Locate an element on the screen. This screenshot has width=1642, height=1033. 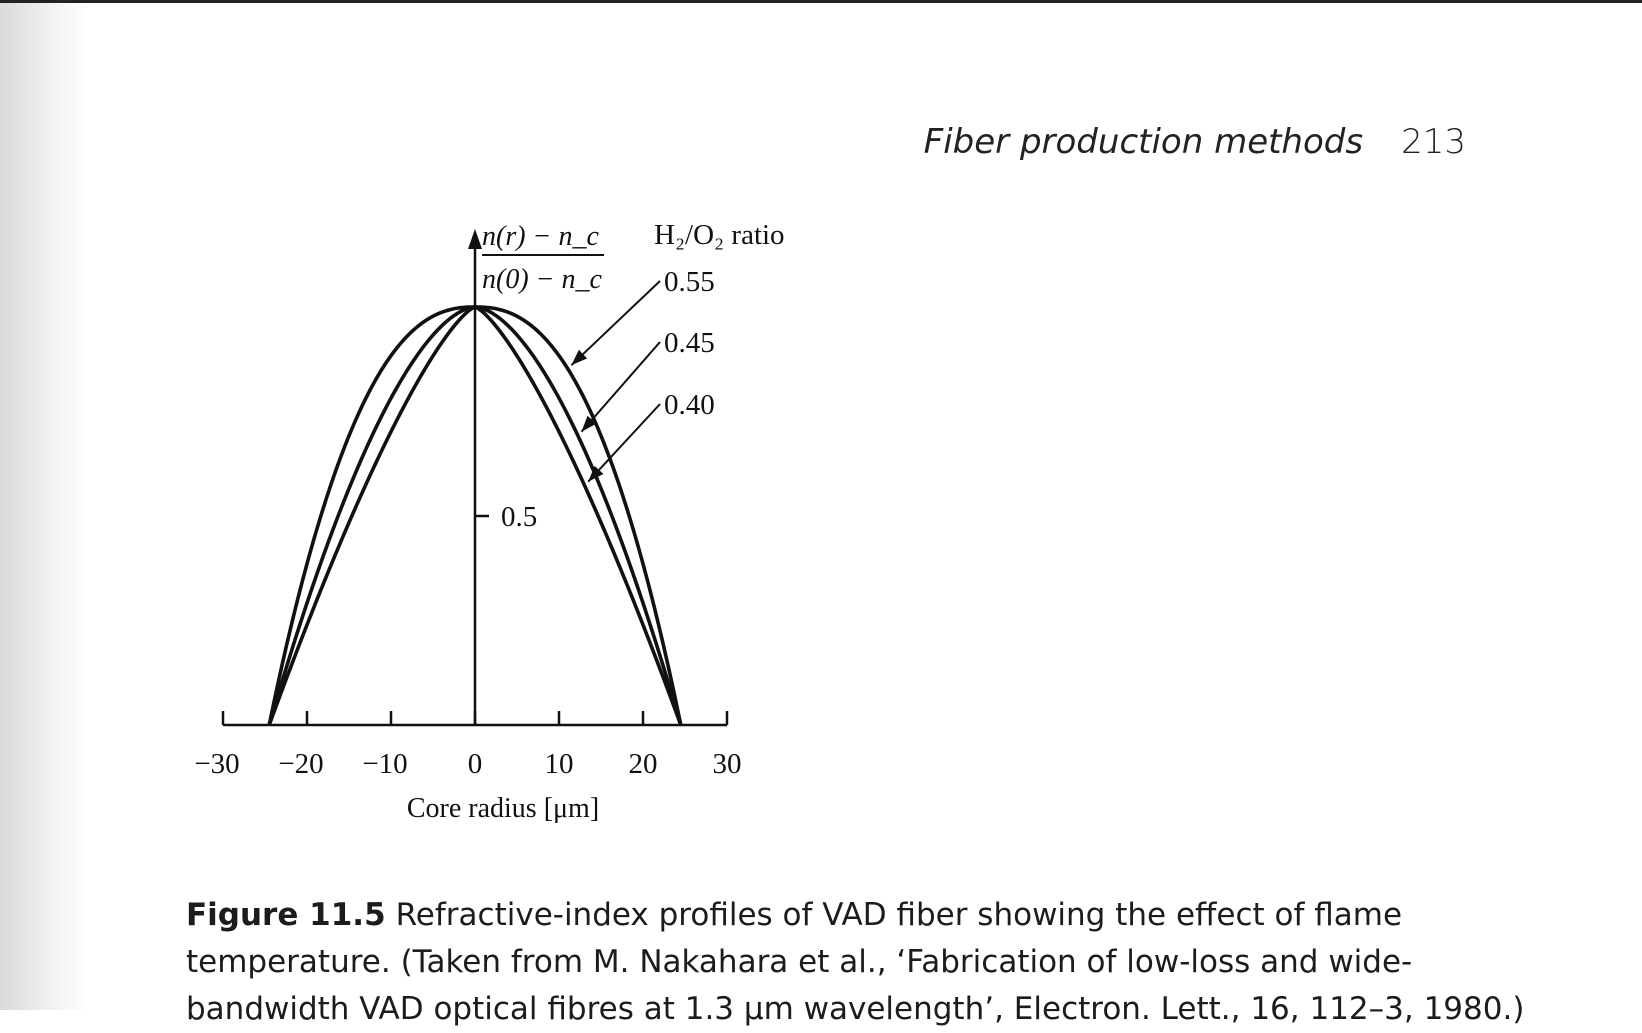
page-number: 213 is located at coordinates (1433, 142).